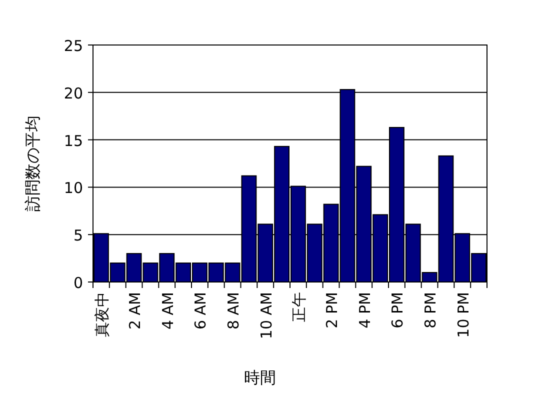 The width and height of the screenshot is (548, 398). I want to click on x-tick-label: 真夜中, so click(102, 314).